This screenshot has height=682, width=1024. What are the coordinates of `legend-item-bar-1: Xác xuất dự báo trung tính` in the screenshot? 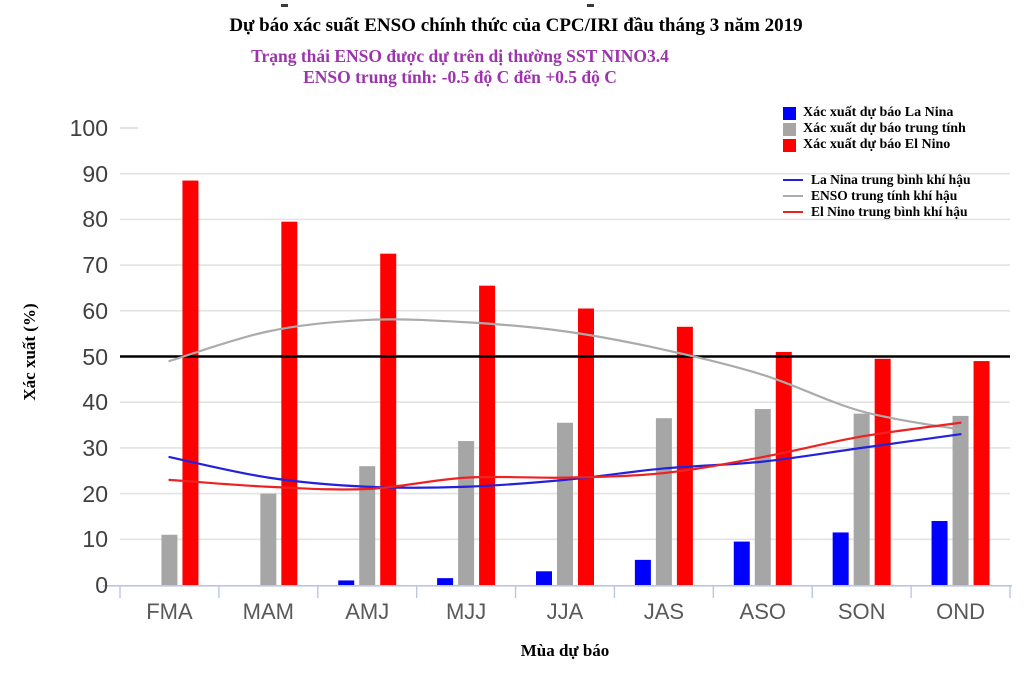 It's located at (901, 129).